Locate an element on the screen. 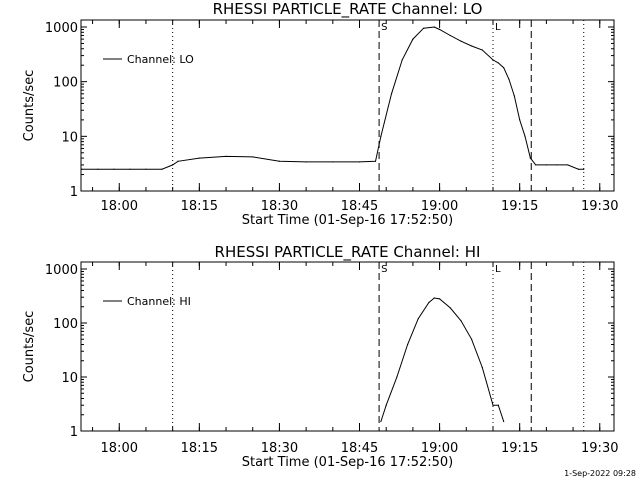  y-tick-label-lo: 1000 is located at coordinates (61, 28).